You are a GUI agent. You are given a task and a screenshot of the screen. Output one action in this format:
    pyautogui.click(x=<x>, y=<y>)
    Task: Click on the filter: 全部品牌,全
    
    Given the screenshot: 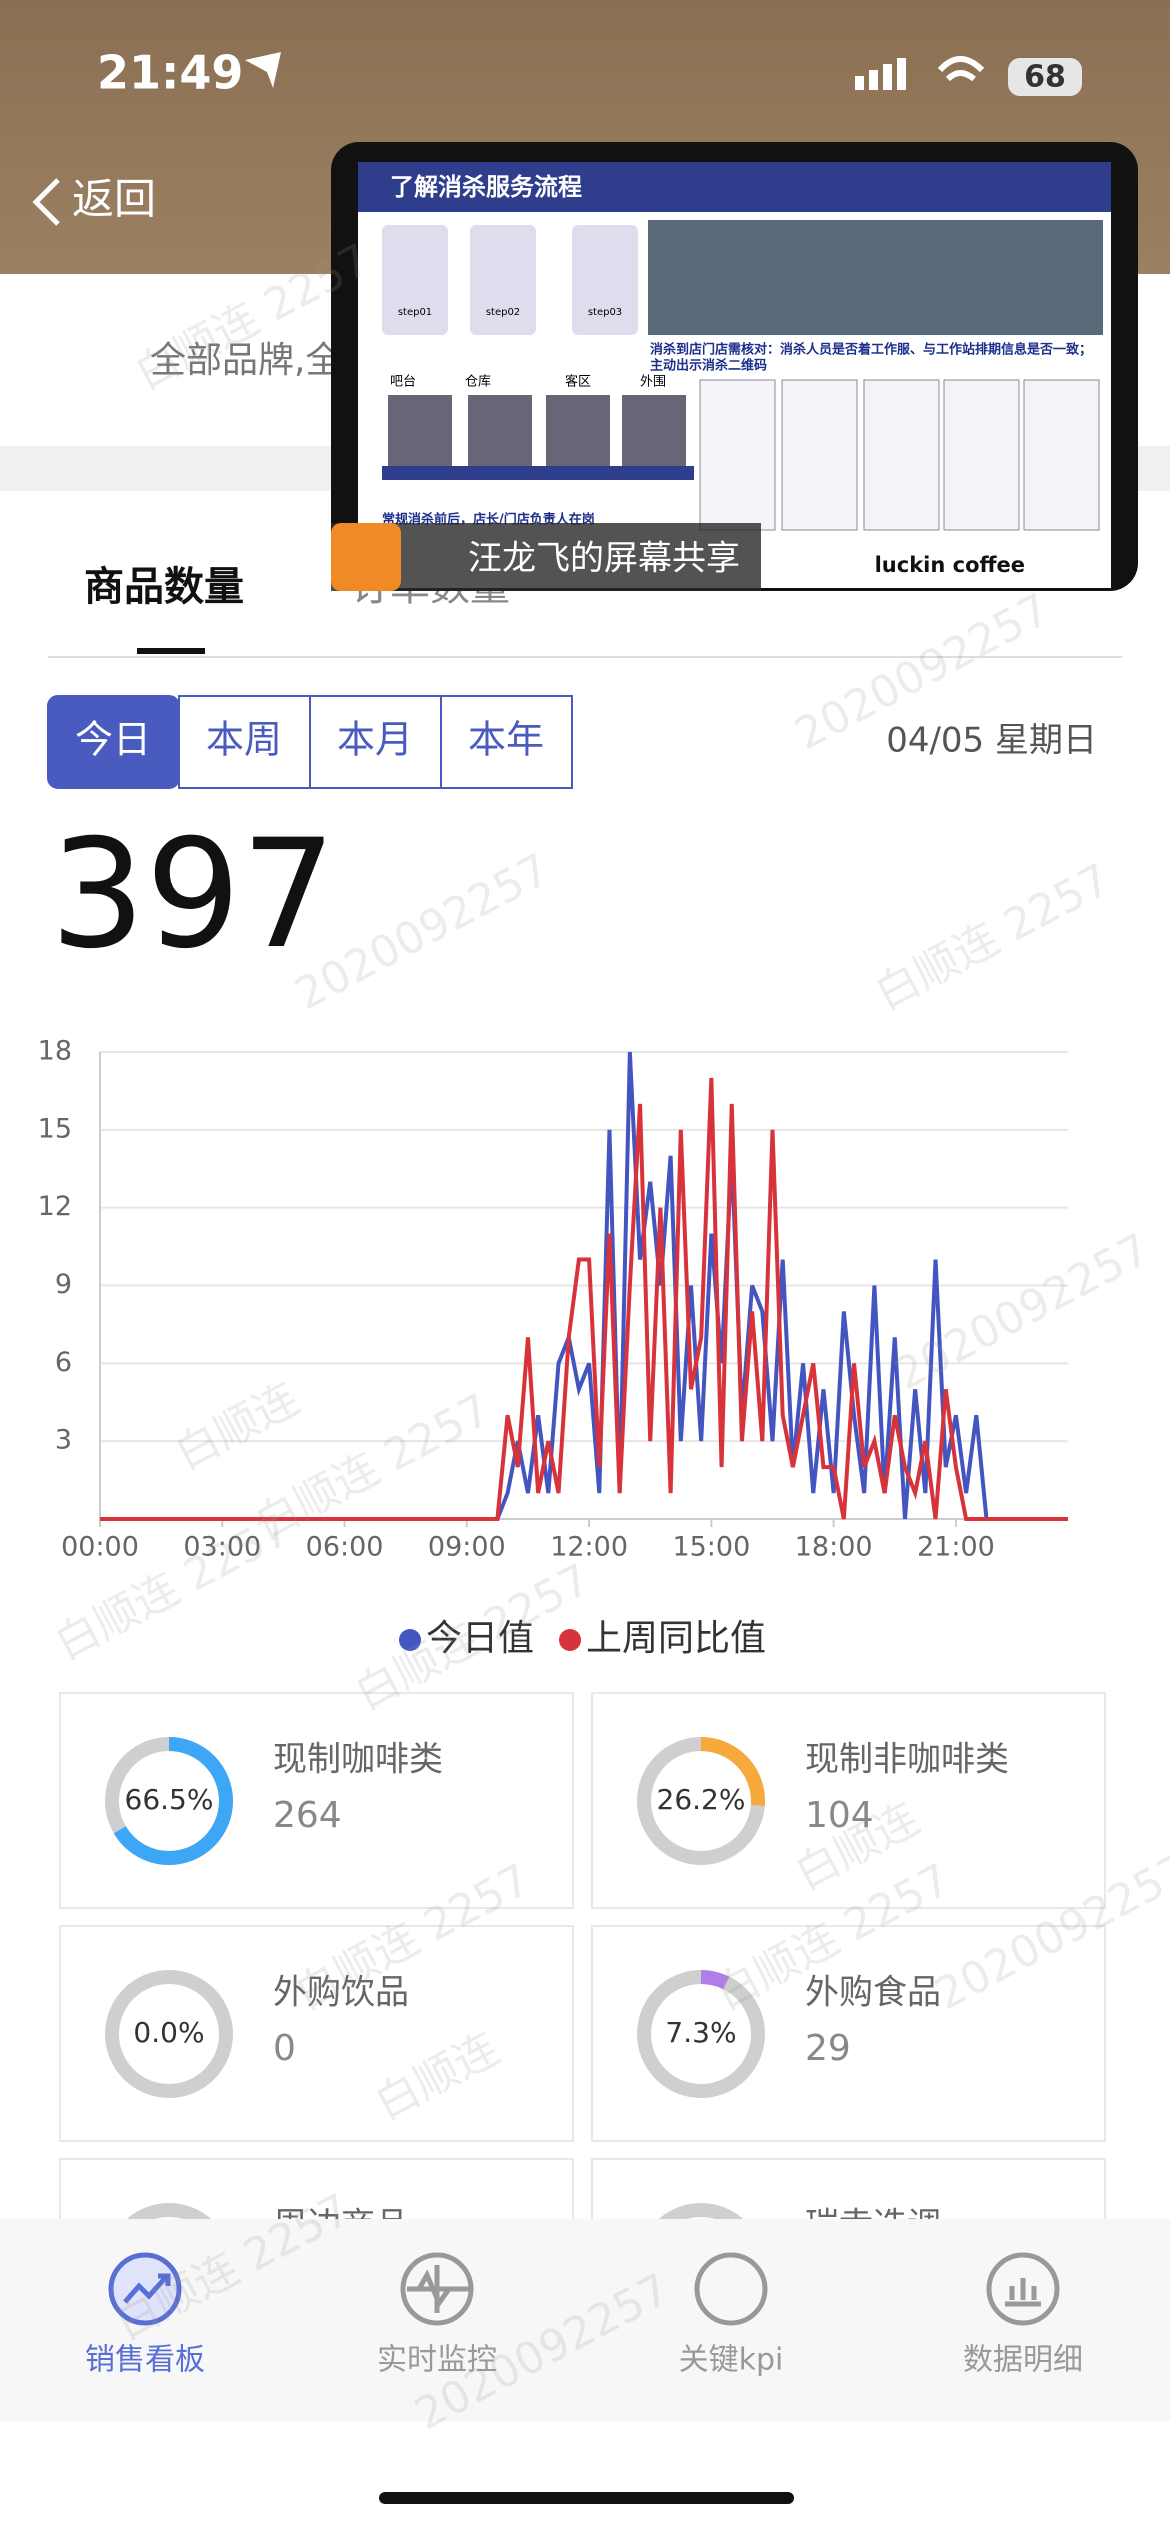 What is the action you would take?
    pyautogui.click(x=245, y=360)
    